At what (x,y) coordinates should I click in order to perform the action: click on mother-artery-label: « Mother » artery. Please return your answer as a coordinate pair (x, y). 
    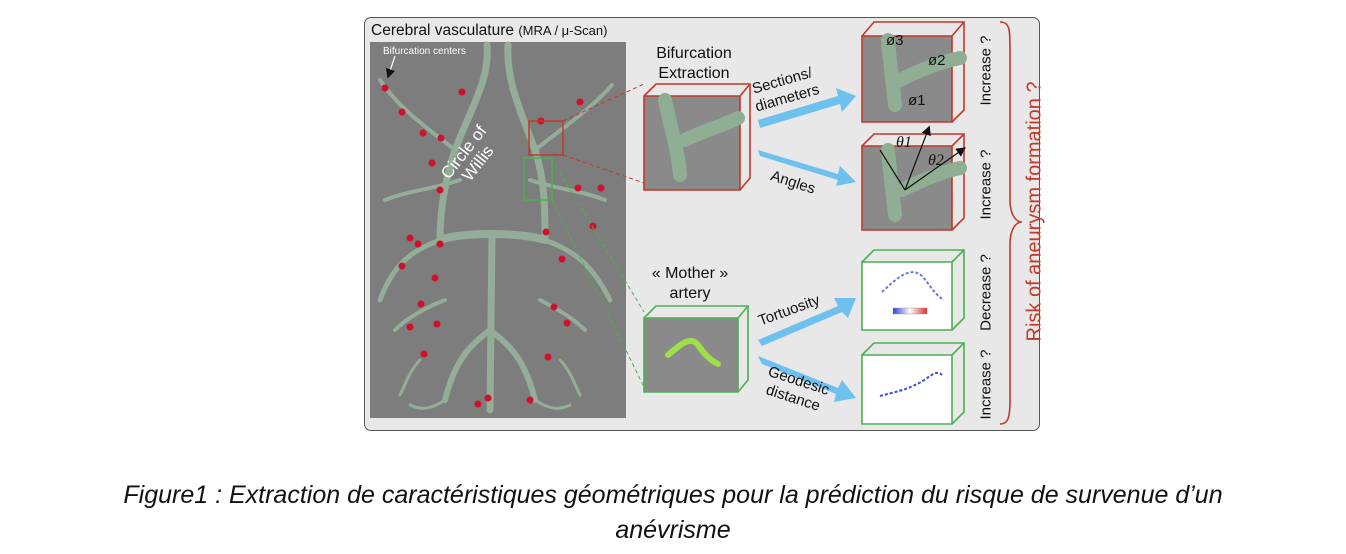
    Looking at the image, I should click on (690, 283).